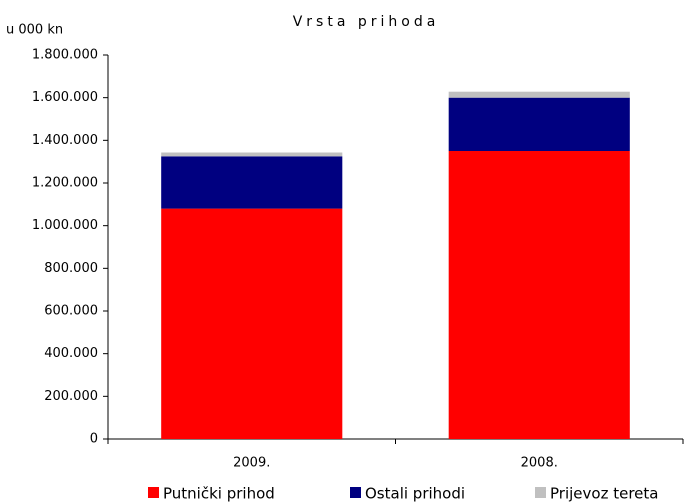 This screenshot has width=689, height=504. Describe the element at coordinates (65, 183) in the screenshot. I see `y-tick-label: 1.200.000` at that location.